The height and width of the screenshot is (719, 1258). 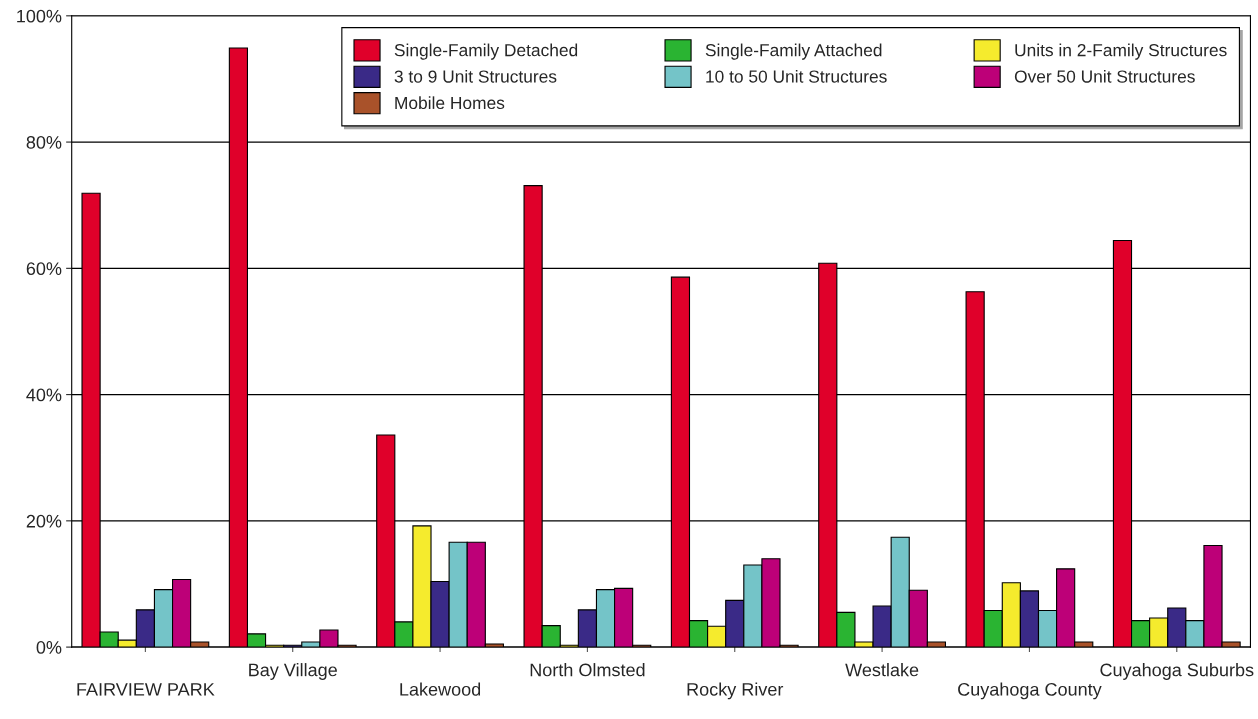 I want to click on x-tick-label: Bay Village, so click(x=293, y=671).